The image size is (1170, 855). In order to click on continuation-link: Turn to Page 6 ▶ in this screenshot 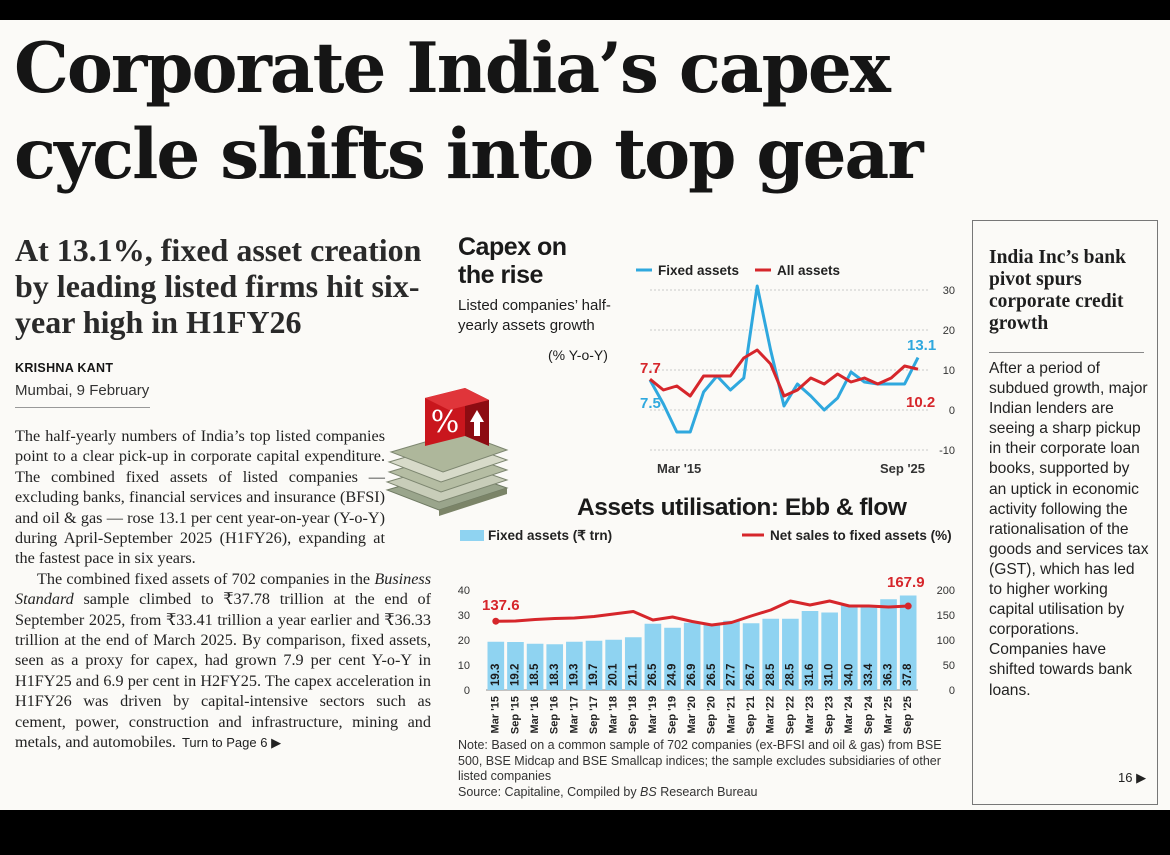, I will do `click(231, 743)`.